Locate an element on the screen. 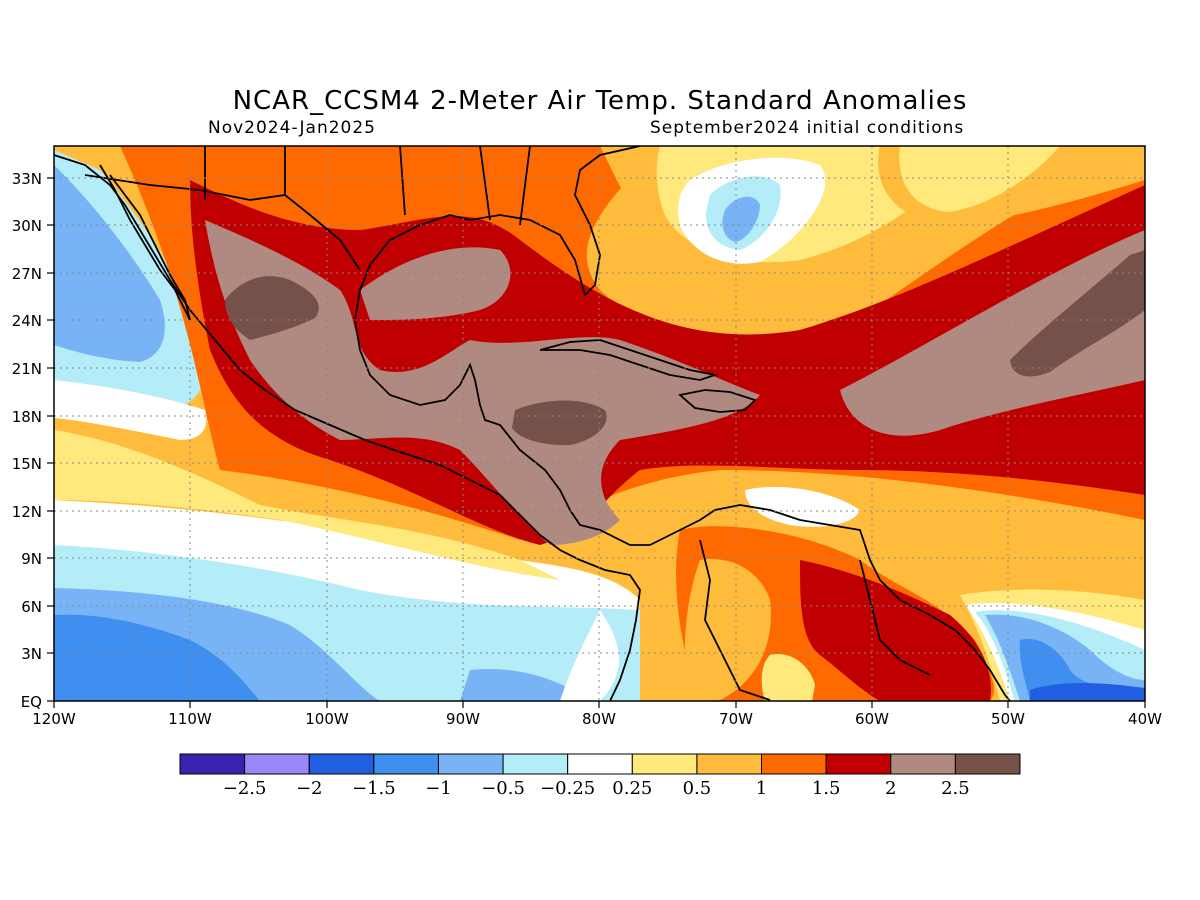 The width and height of the screenshot is (1200, 900). field-pacific-white-north is located at coordinates (130, 410).